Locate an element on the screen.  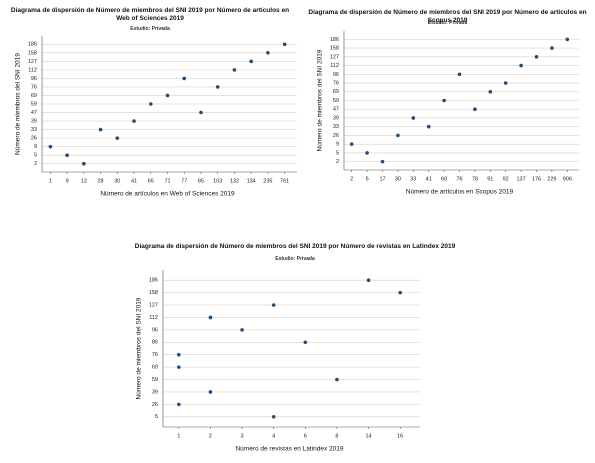
x-tick-label: 14 is located at coordinates (369, 436).